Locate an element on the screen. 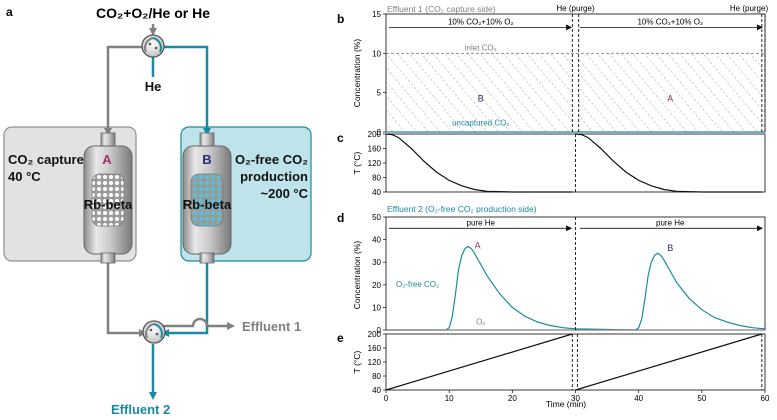 The image size is (777, 420). pipe-to-production is located at coordinates (186, 90).